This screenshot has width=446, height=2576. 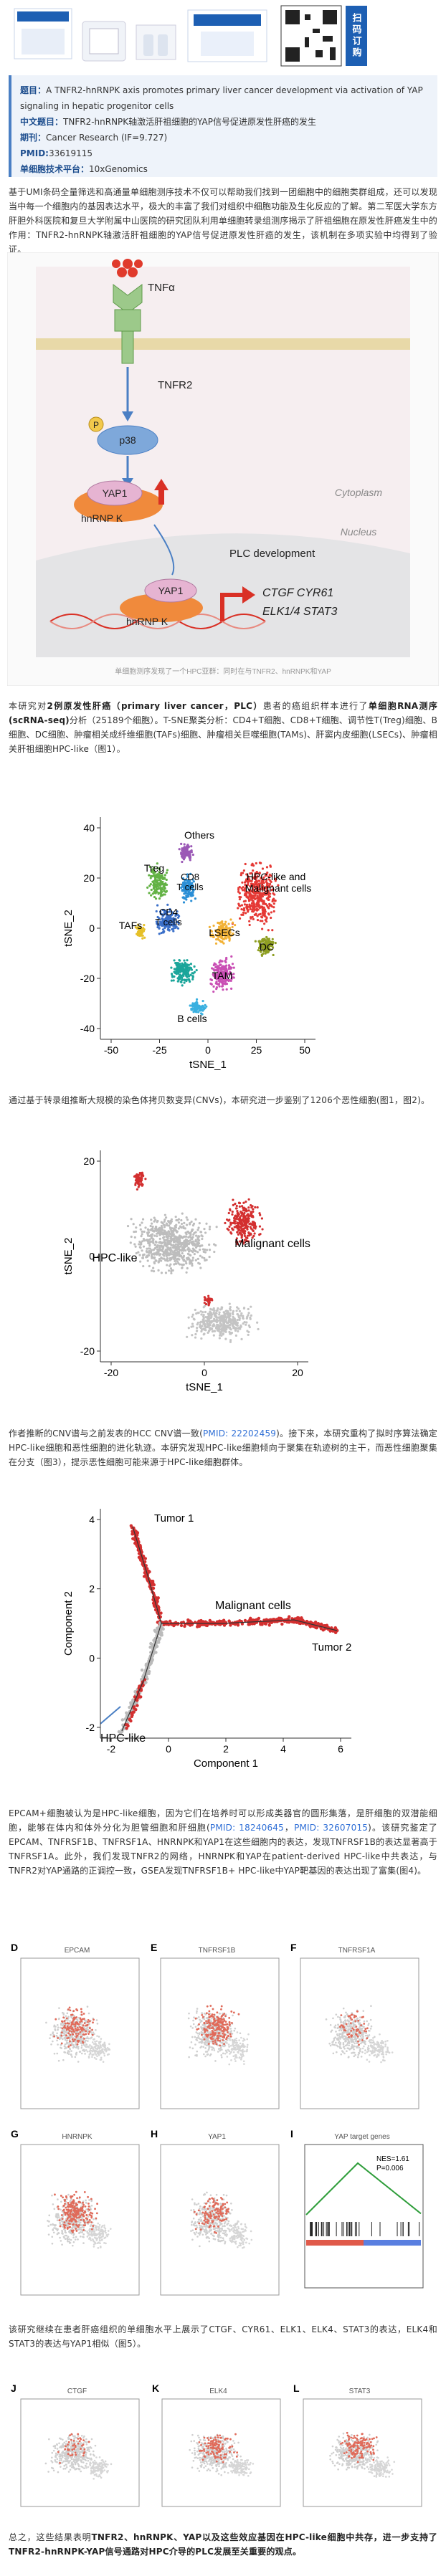 What do you see at coordinates (223, 36) in the screenshot?
I see `banner: 扫码订购` at bounding box center [223, 36].